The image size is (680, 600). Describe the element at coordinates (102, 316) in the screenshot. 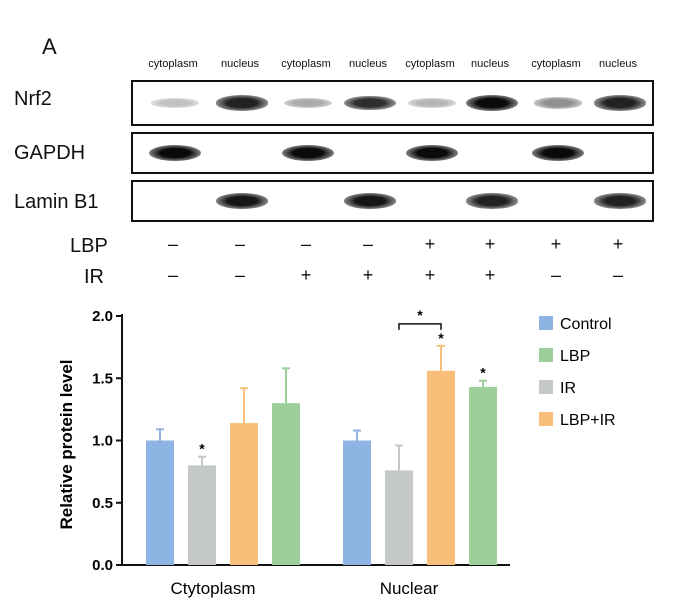

I see `y-tick-label: 2.0` at that location.